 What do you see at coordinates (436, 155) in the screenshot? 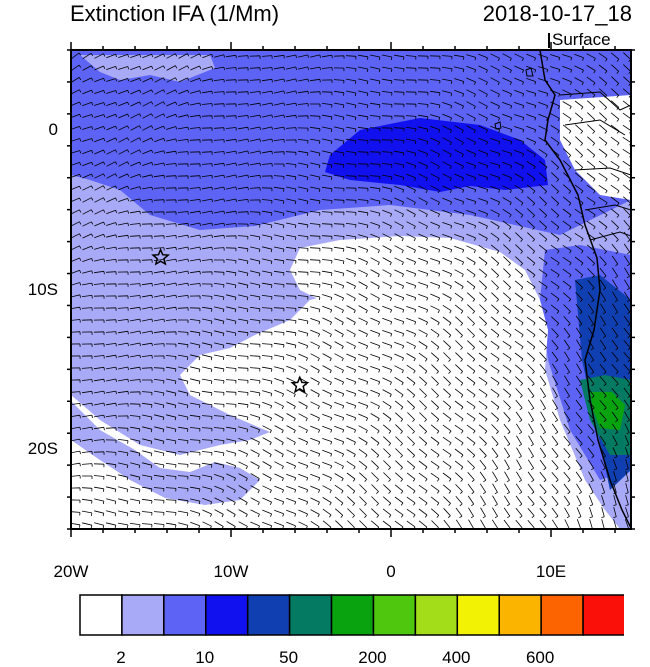
I see `field-band-strong` at bounding box center [436, 155].